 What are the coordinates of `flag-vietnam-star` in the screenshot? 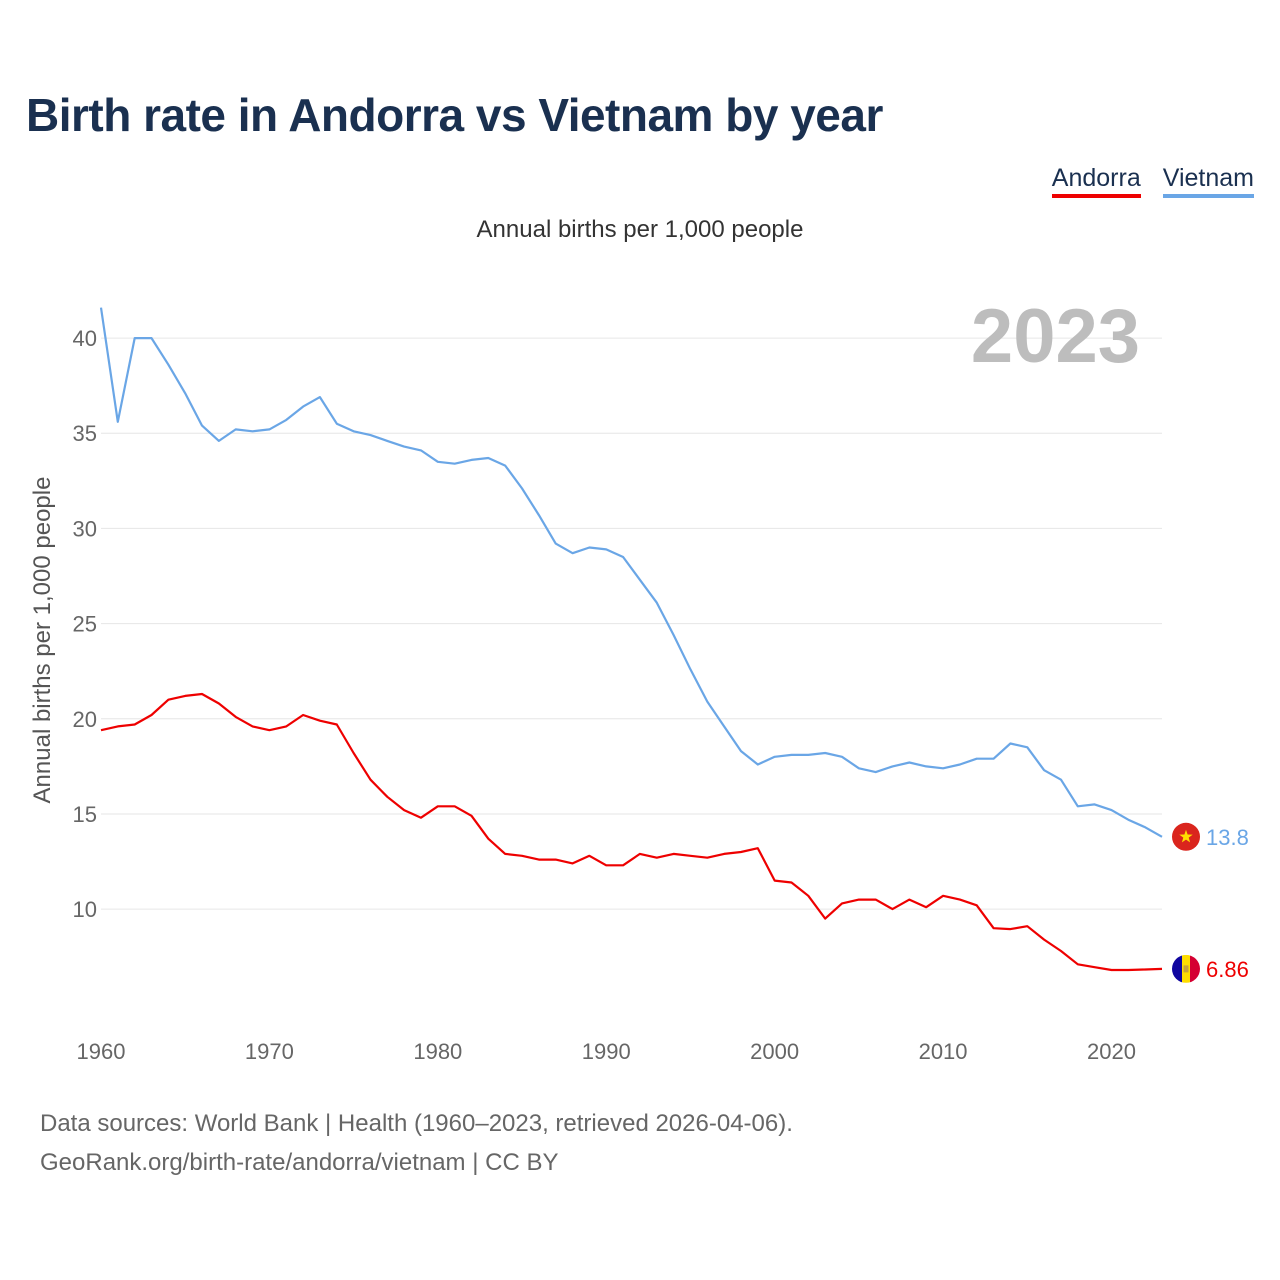 It's located at (1186, 836).